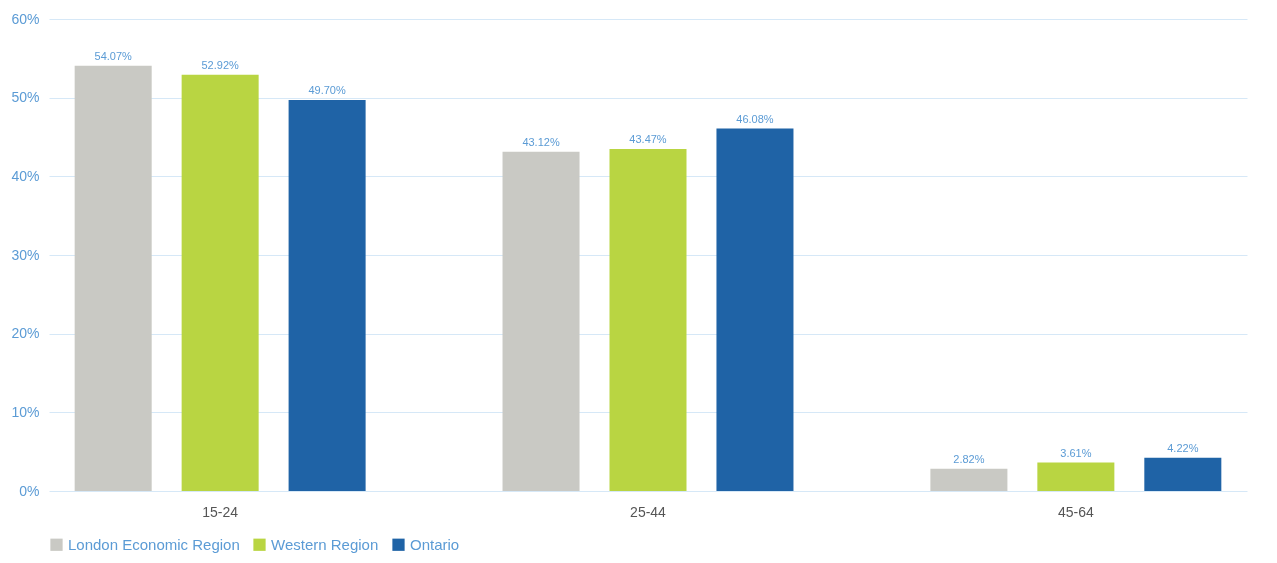 The height and width of the screenshot is (563, 1277). Describe the element at coordinates (220, 64) in the screenshot. I see `data-label: 52.92%` at that location.